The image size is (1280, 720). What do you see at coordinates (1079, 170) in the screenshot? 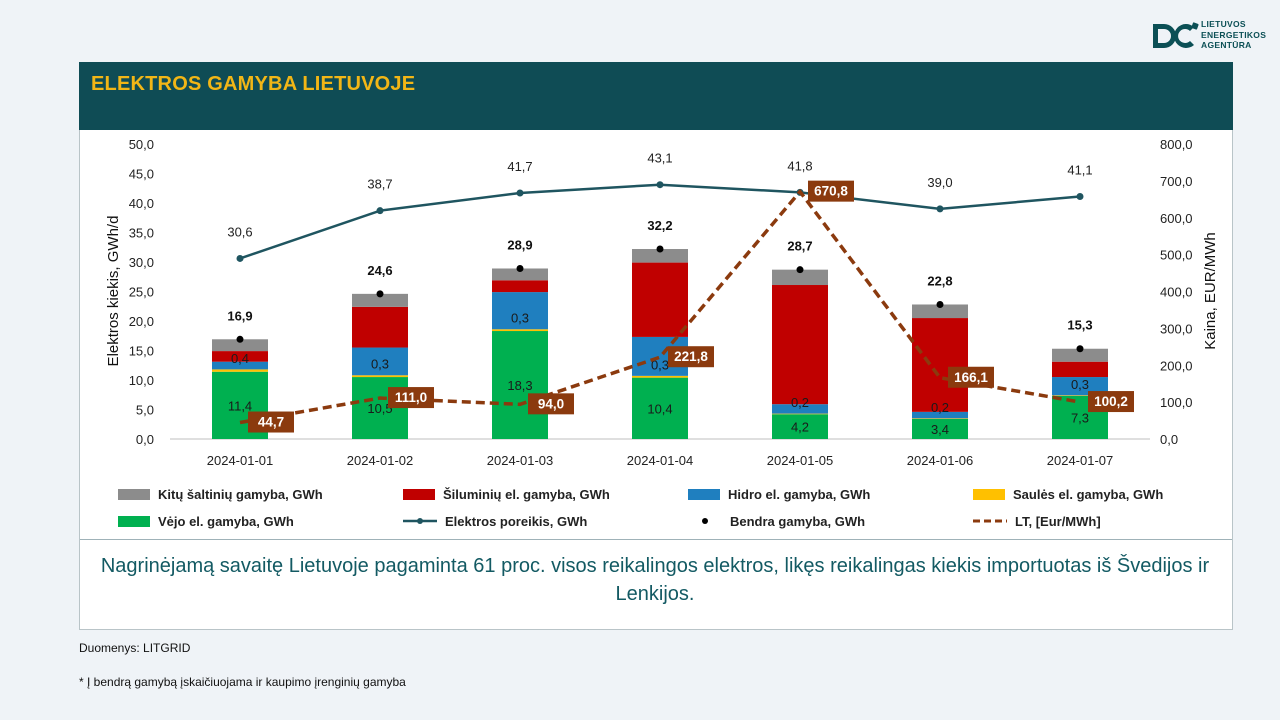
I see `demand-value-label: 41,1` at bounding box center [1079, 170].